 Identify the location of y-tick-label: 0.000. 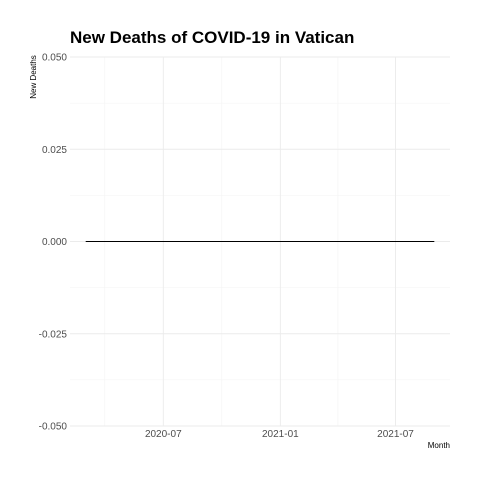
(54, 242).